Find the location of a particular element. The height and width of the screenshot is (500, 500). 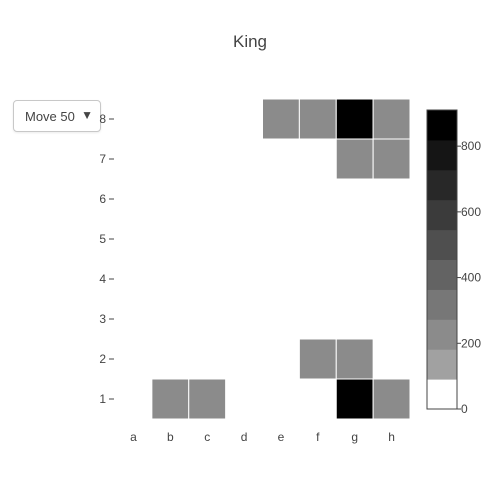

y-tick-label: 8 is located at coordinates (102, 119).